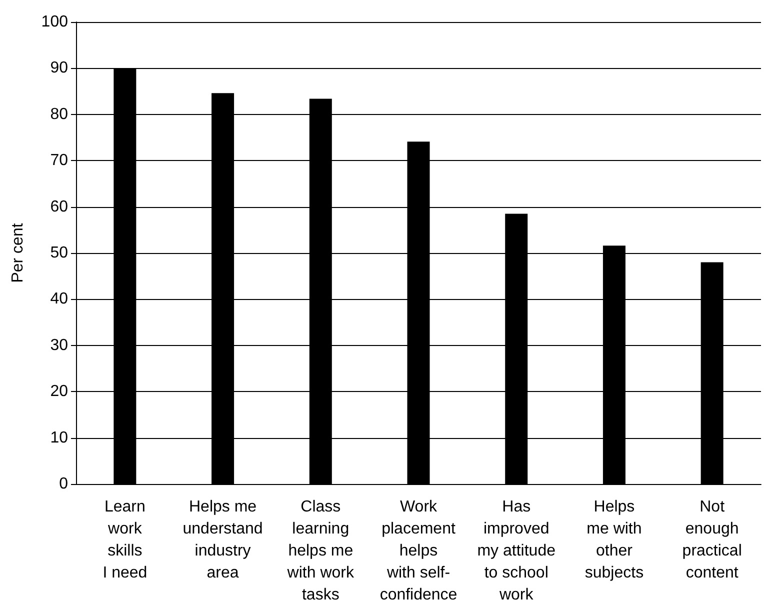  Describe the element at coordinates (59, 391) in the screenshot. I see `y-tick-label: 20` at that location.